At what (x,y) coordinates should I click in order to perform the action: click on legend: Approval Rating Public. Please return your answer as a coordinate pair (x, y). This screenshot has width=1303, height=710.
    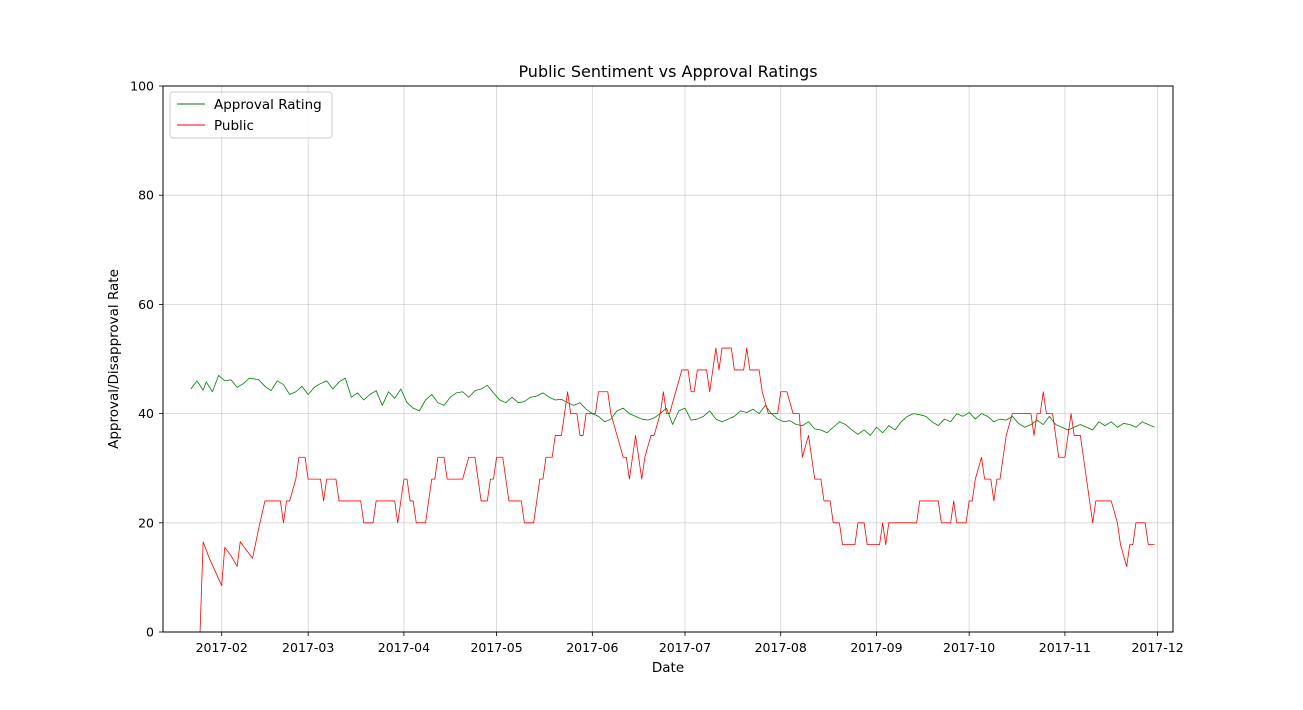
    Looking at the image, I should click on (251, 115).